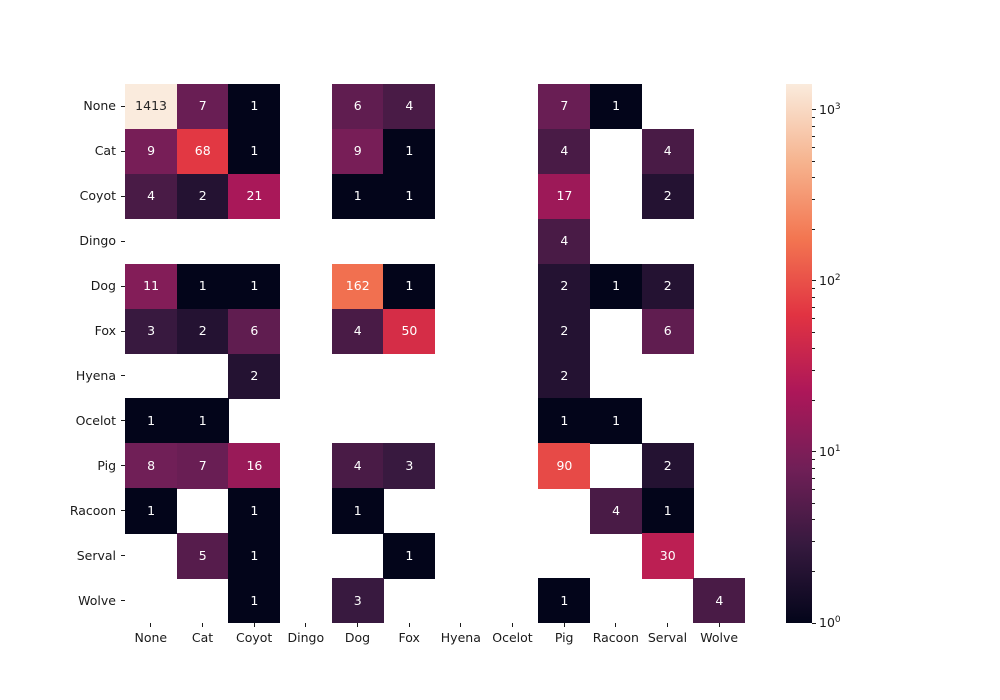  What do you see at coordinates (105, 331) in the screenshot?
I see `y-tick-label: Fox` at bounding box center [105, 331].